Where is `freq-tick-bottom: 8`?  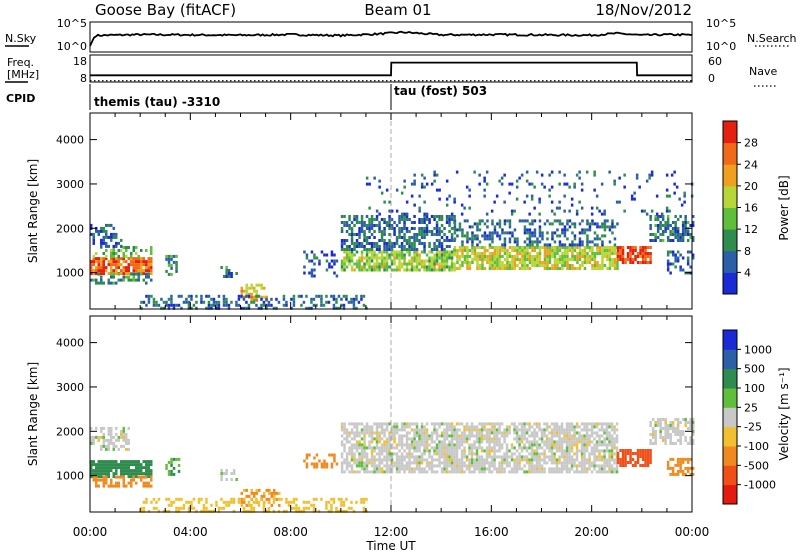 freq-tick-bottom: 8 is located at coordinates (83, 78).